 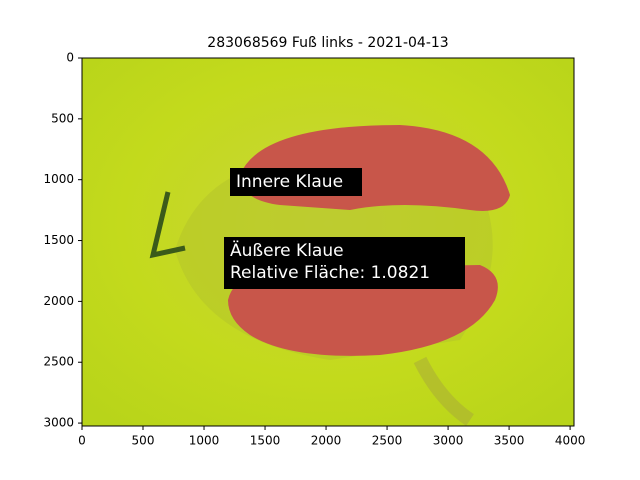 What do you see at coordinates (570, 441) in the screenshot?
I see `x-tick-label: 4000` at bounding box center [570, 441].